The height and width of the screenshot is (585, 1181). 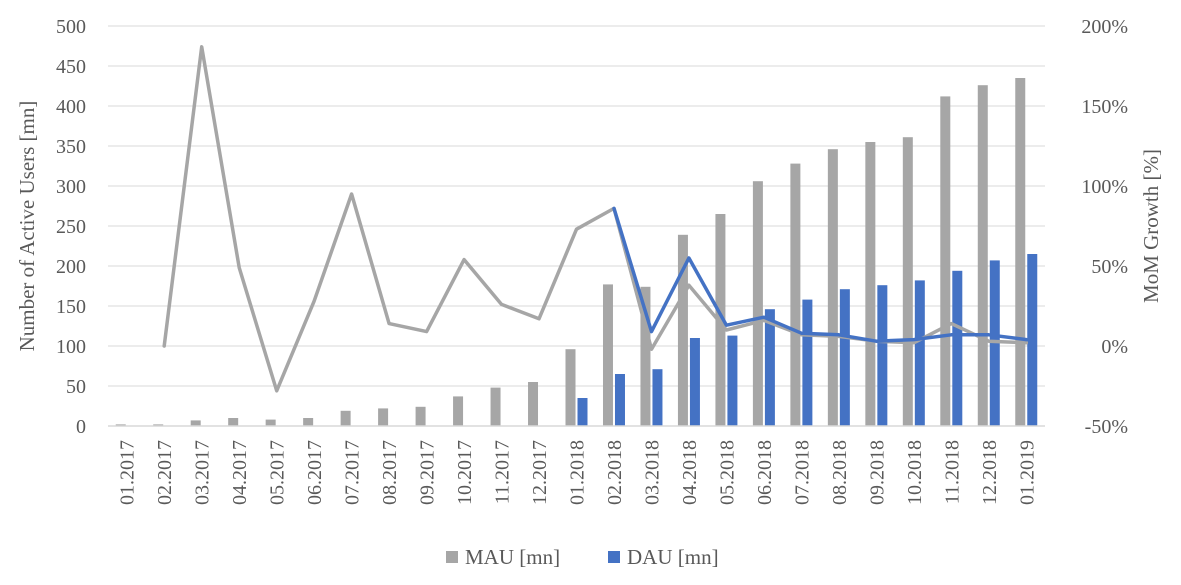 I want to click on x-tick-label: 08.2018, so click(x=840, y=472).